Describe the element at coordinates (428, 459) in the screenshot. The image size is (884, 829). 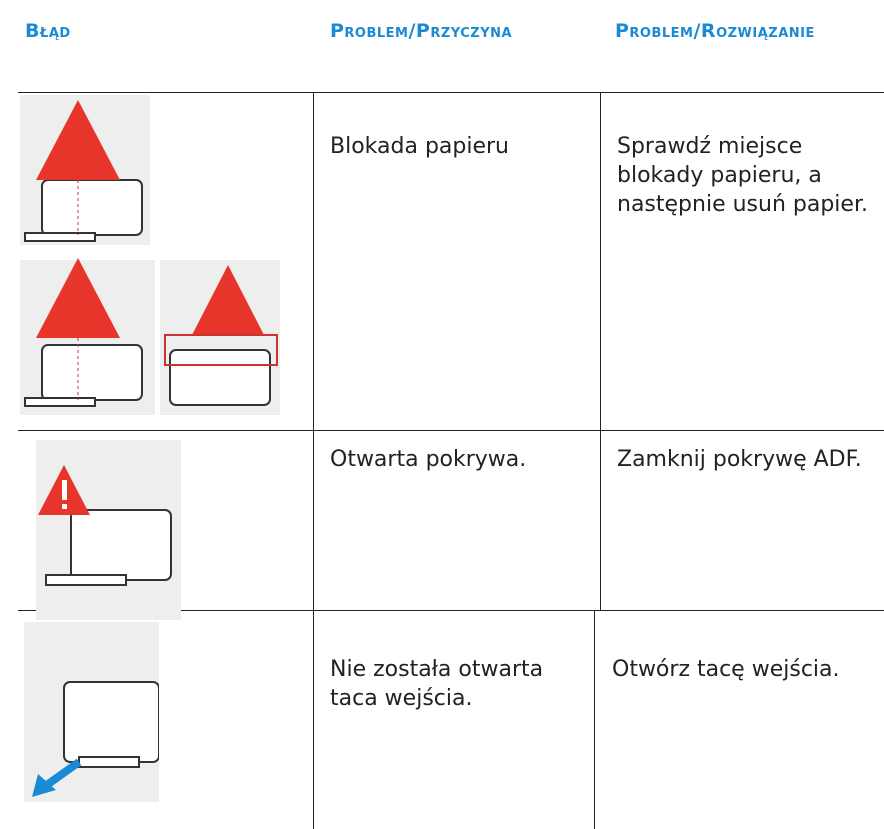
I see `cell: Otwarta pokrywa.` at that location.